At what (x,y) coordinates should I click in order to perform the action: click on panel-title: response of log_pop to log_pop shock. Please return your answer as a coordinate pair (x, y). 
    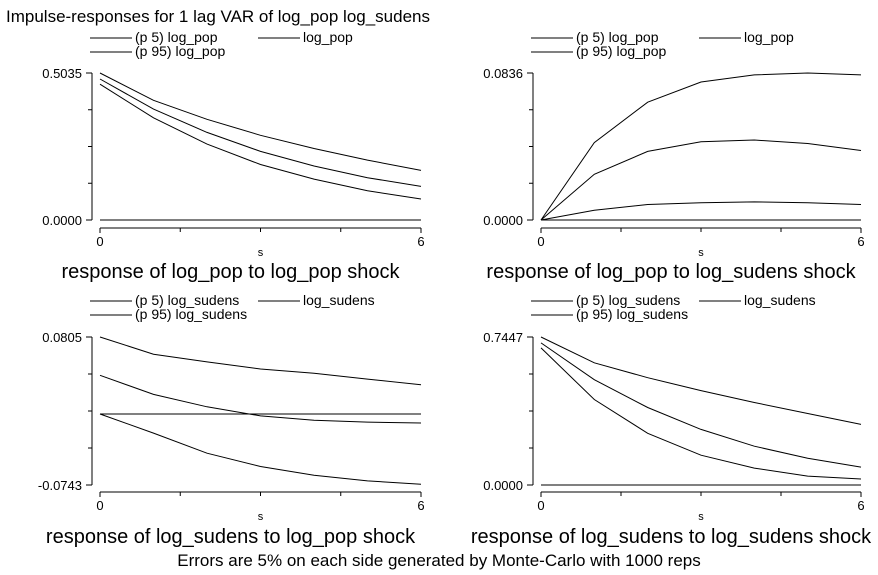
    Looking at the image, I should click on (230, 272).